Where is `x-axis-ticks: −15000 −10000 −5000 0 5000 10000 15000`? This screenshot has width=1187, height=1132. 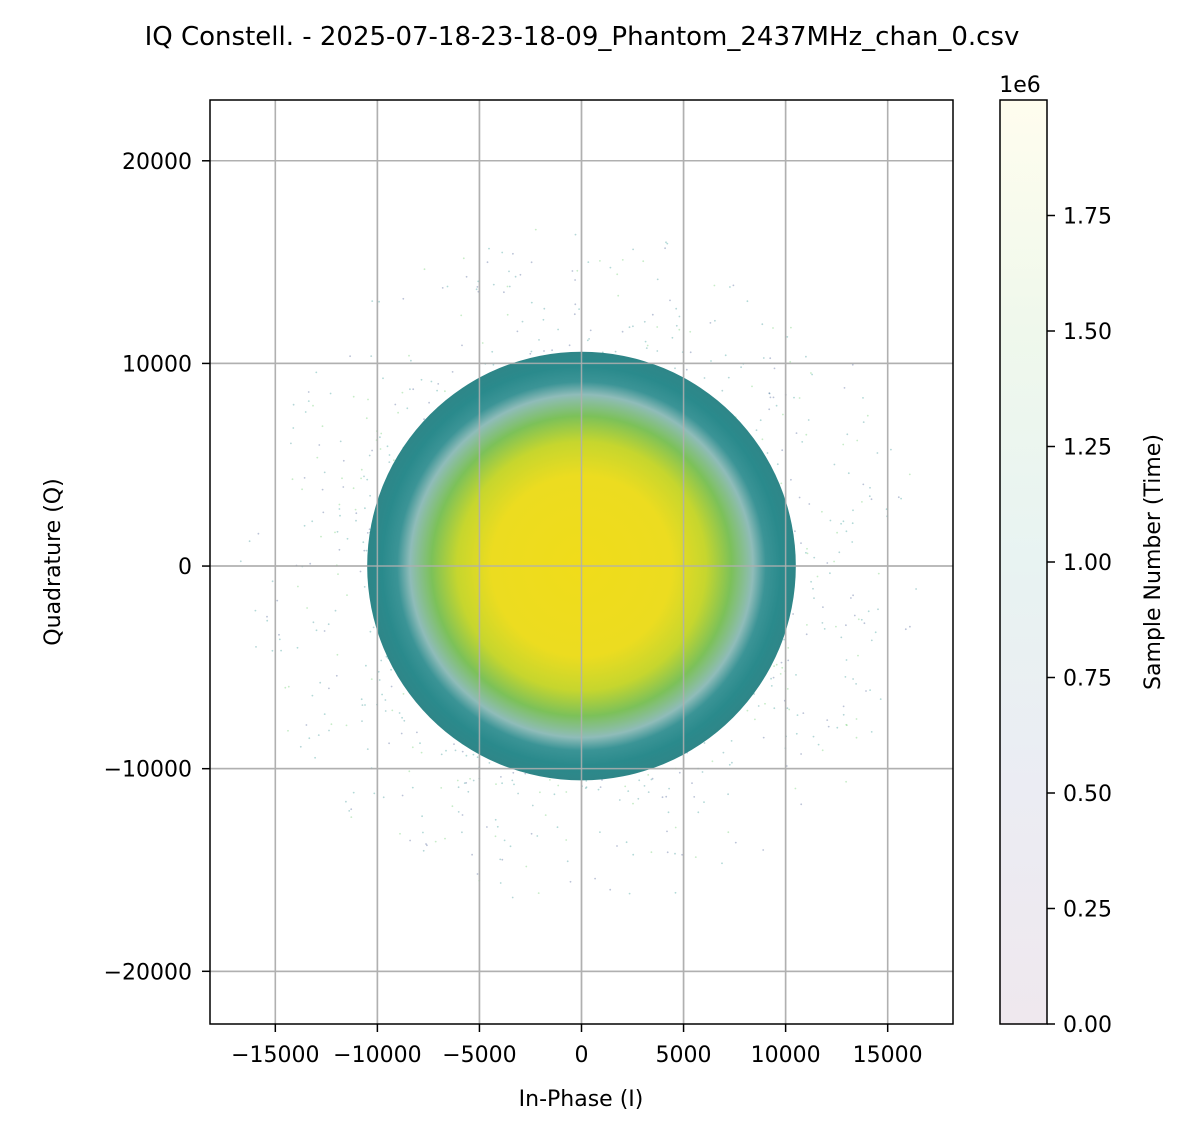 x-axis-ticks: −15000 −10000 −5000 0 5000 10000 15000 is located at coordinates (577, 1046).